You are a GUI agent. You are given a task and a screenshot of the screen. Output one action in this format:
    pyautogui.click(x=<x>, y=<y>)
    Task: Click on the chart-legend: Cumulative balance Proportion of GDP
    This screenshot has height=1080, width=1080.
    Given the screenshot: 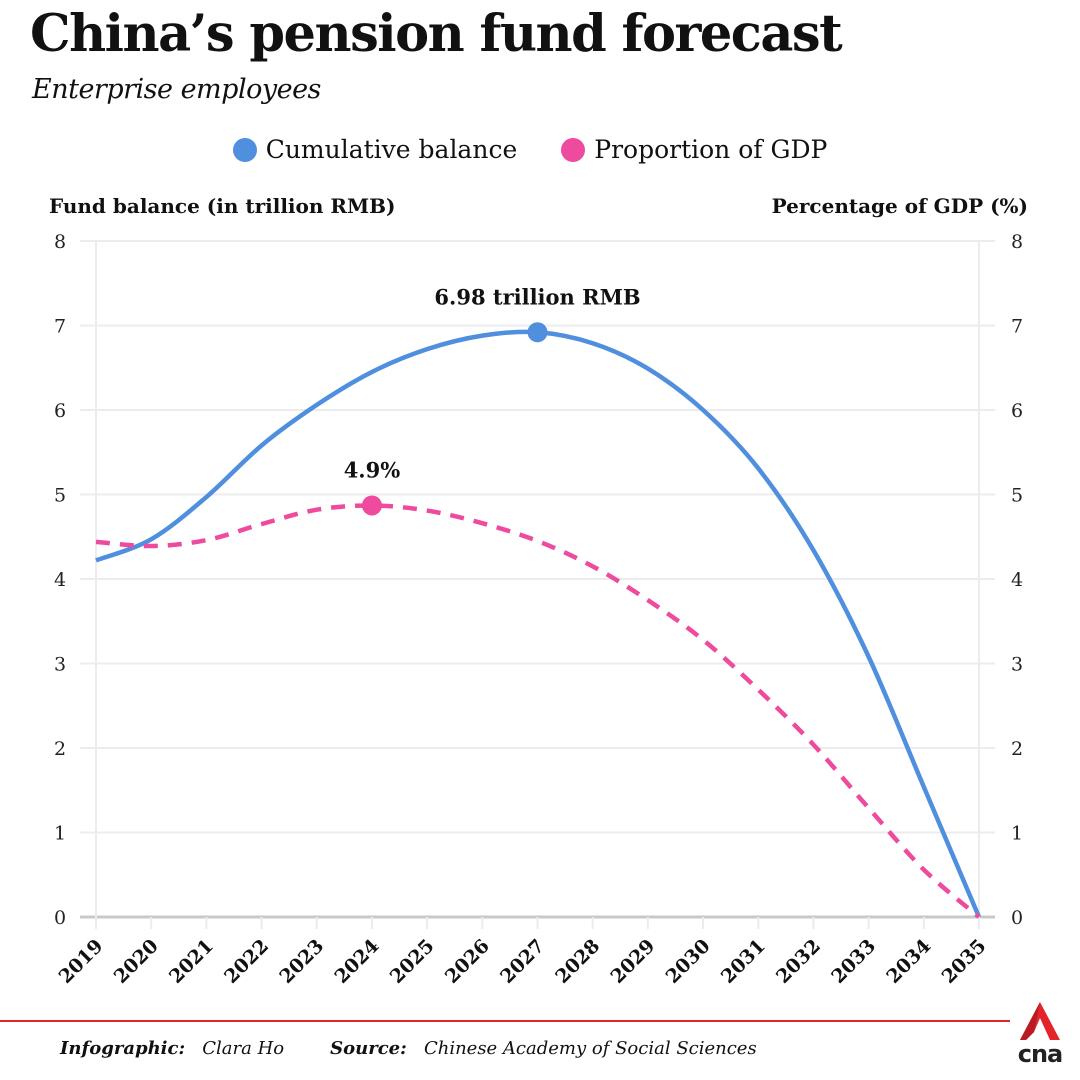 What is the action you would take?
    pyautogui.click(x=540, y=149)
    